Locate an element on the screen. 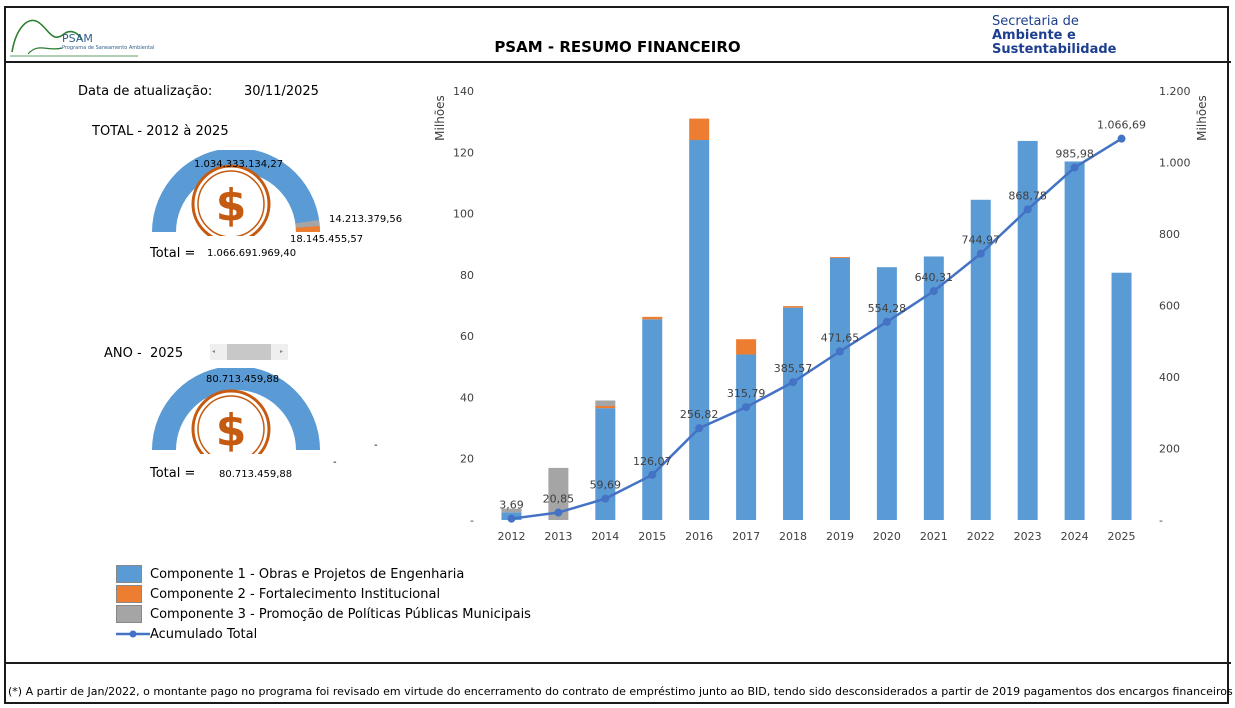  bar-2025-component1 is located at coordinates (1121, 396).